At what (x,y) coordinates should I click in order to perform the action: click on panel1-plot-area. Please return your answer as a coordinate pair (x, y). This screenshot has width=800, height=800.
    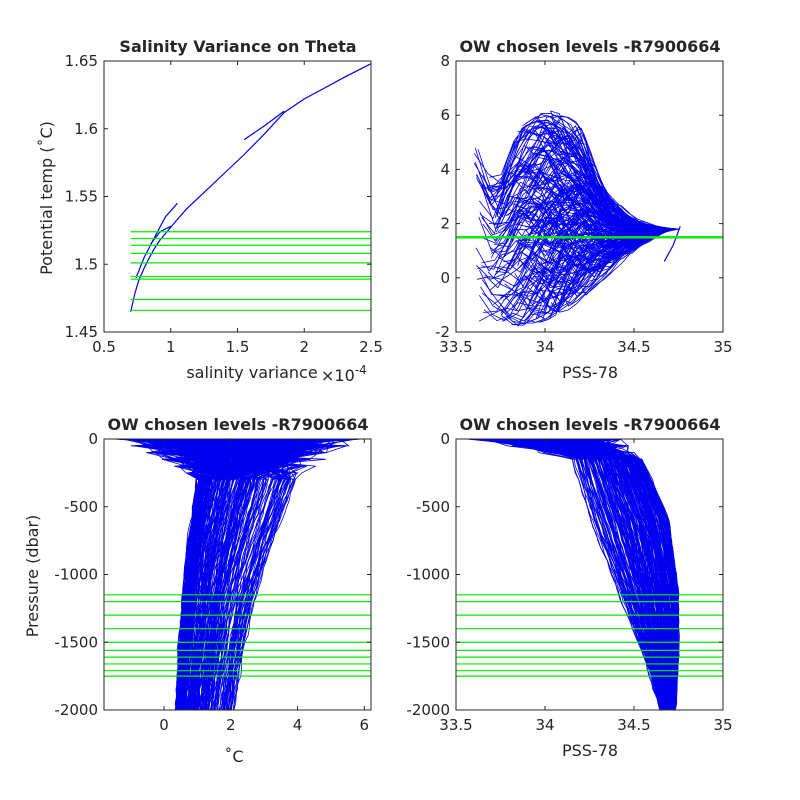
    Looking at the image, I should click on (250, 187).